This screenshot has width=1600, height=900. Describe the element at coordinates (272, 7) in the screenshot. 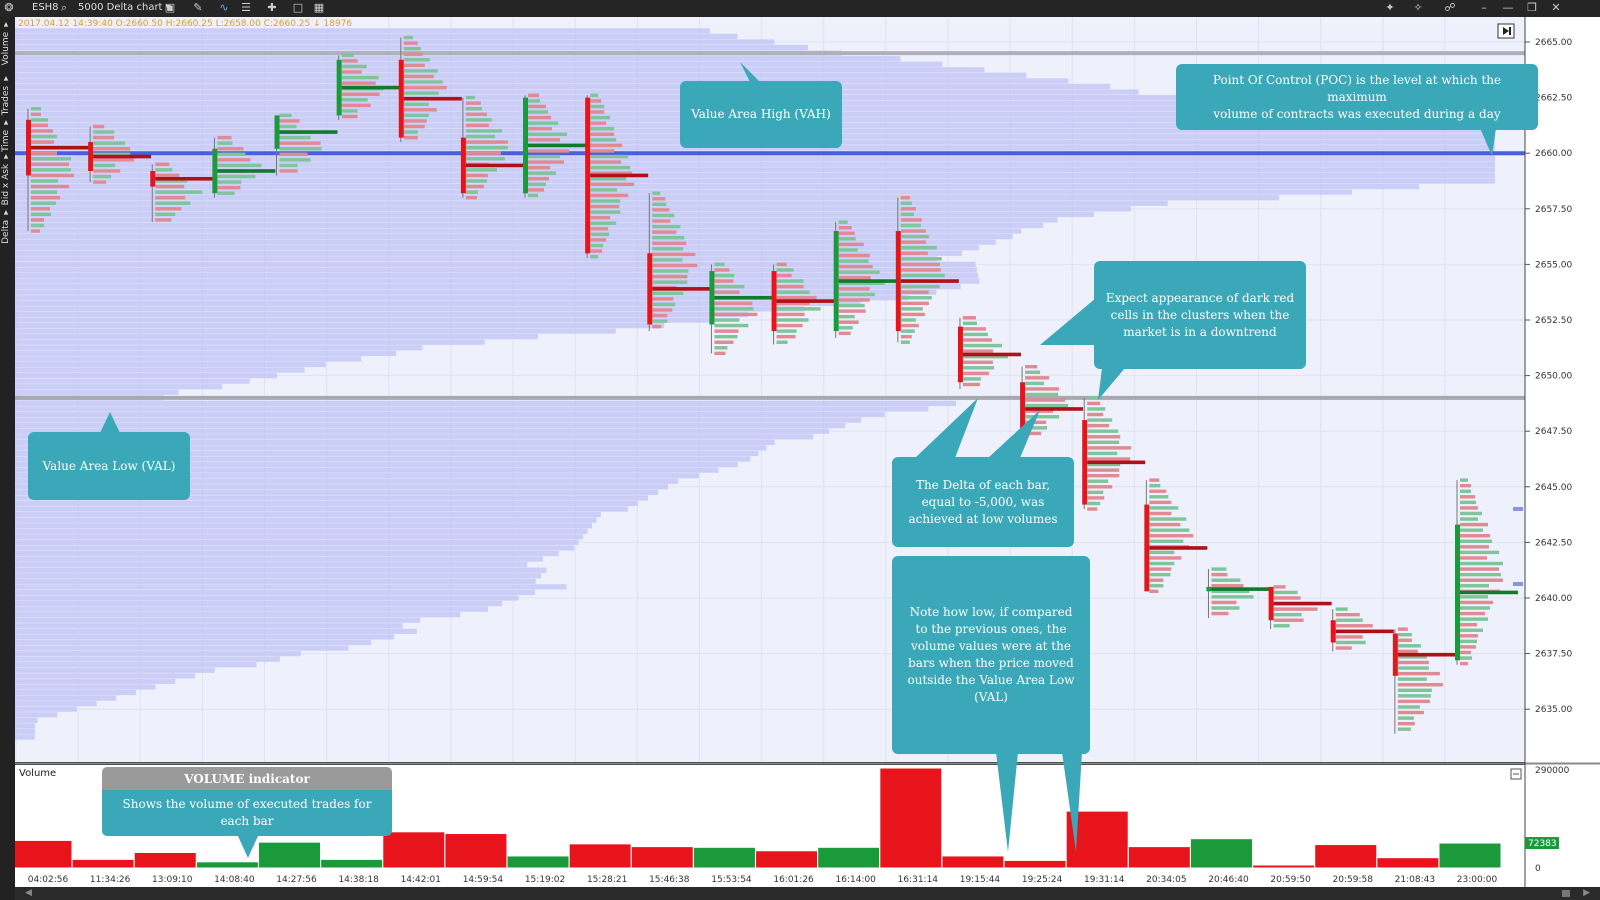

I see `crosshair-icon: ✚` at that location.